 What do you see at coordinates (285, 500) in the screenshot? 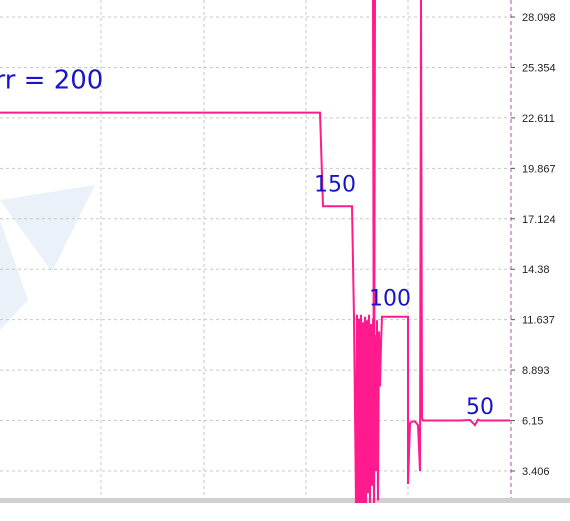
I see `bottom-strip` at bounding box center [285, 500].